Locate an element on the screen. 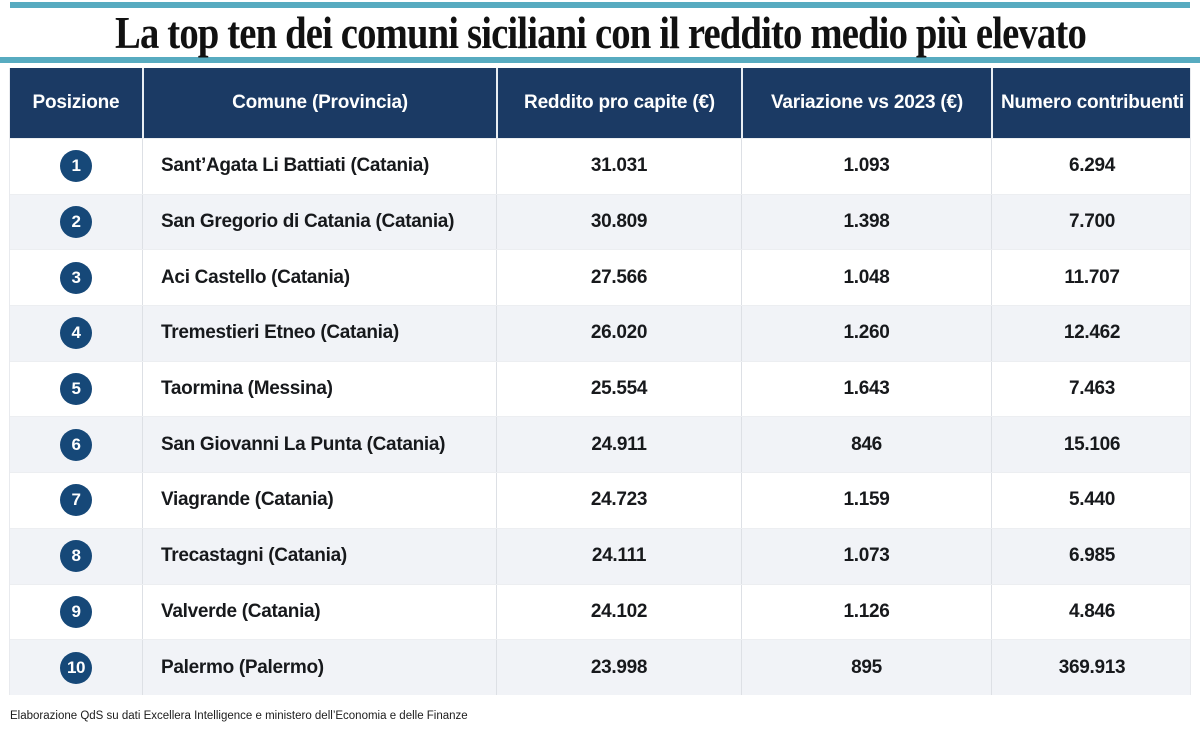 The height and width of the screenshot is (743, 1200). rank-badge: 10 is located at coordinates (76, 667).